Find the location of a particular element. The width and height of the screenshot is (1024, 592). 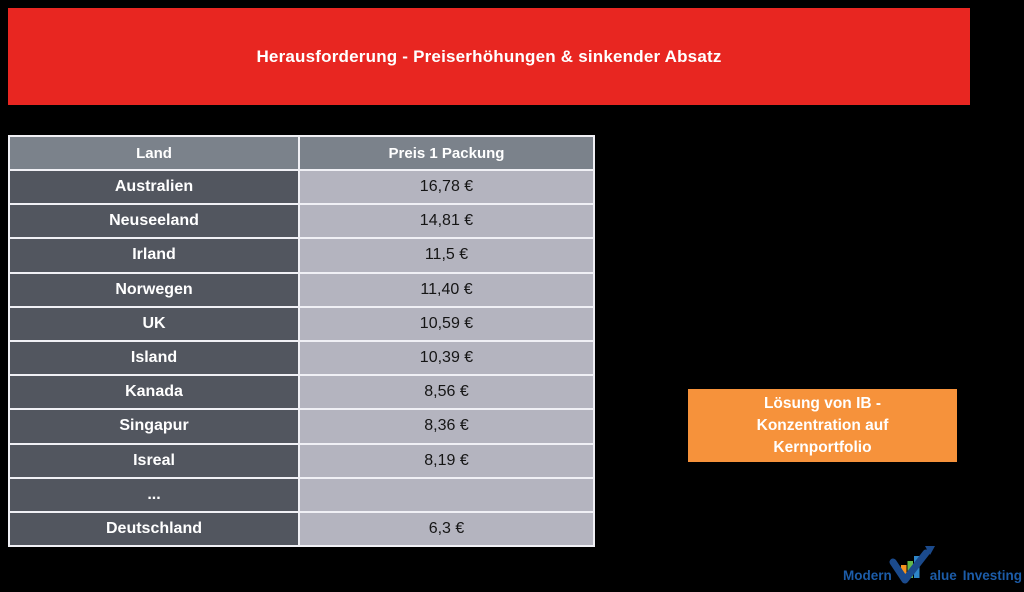

cell-land: Norwegen is located at coordinates (154, 289).